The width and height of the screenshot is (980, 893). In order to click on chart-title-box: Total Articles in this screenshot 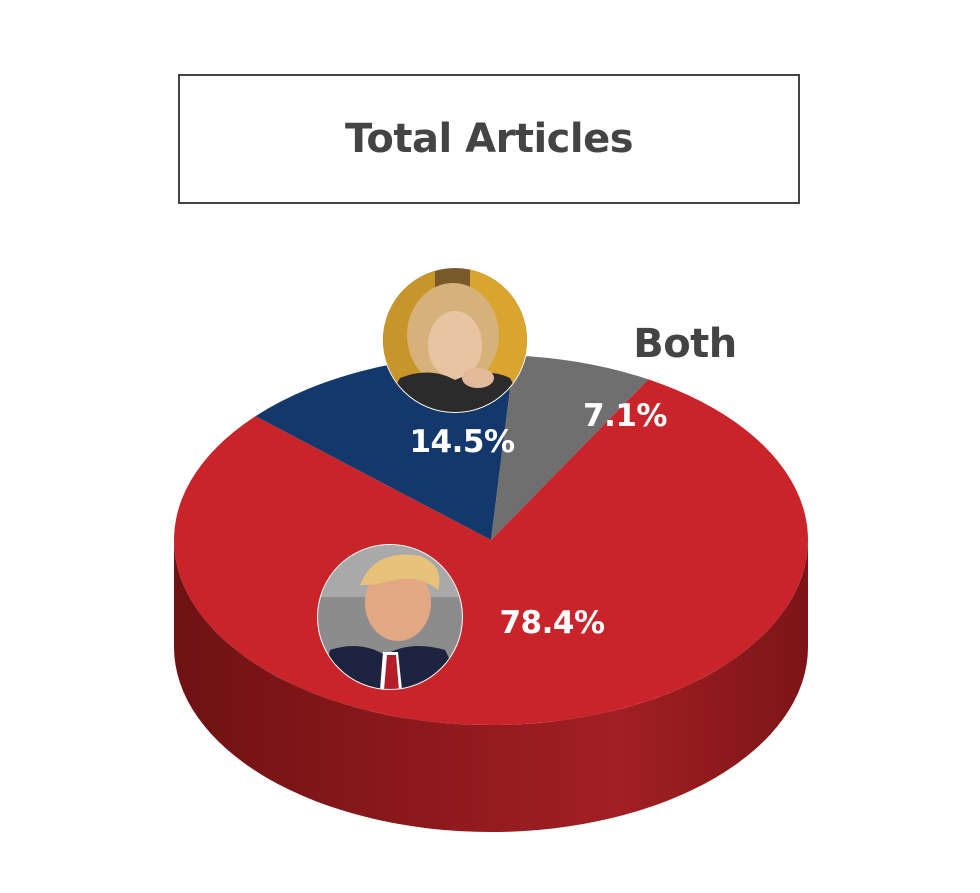, I will do `click(489, 139)`.